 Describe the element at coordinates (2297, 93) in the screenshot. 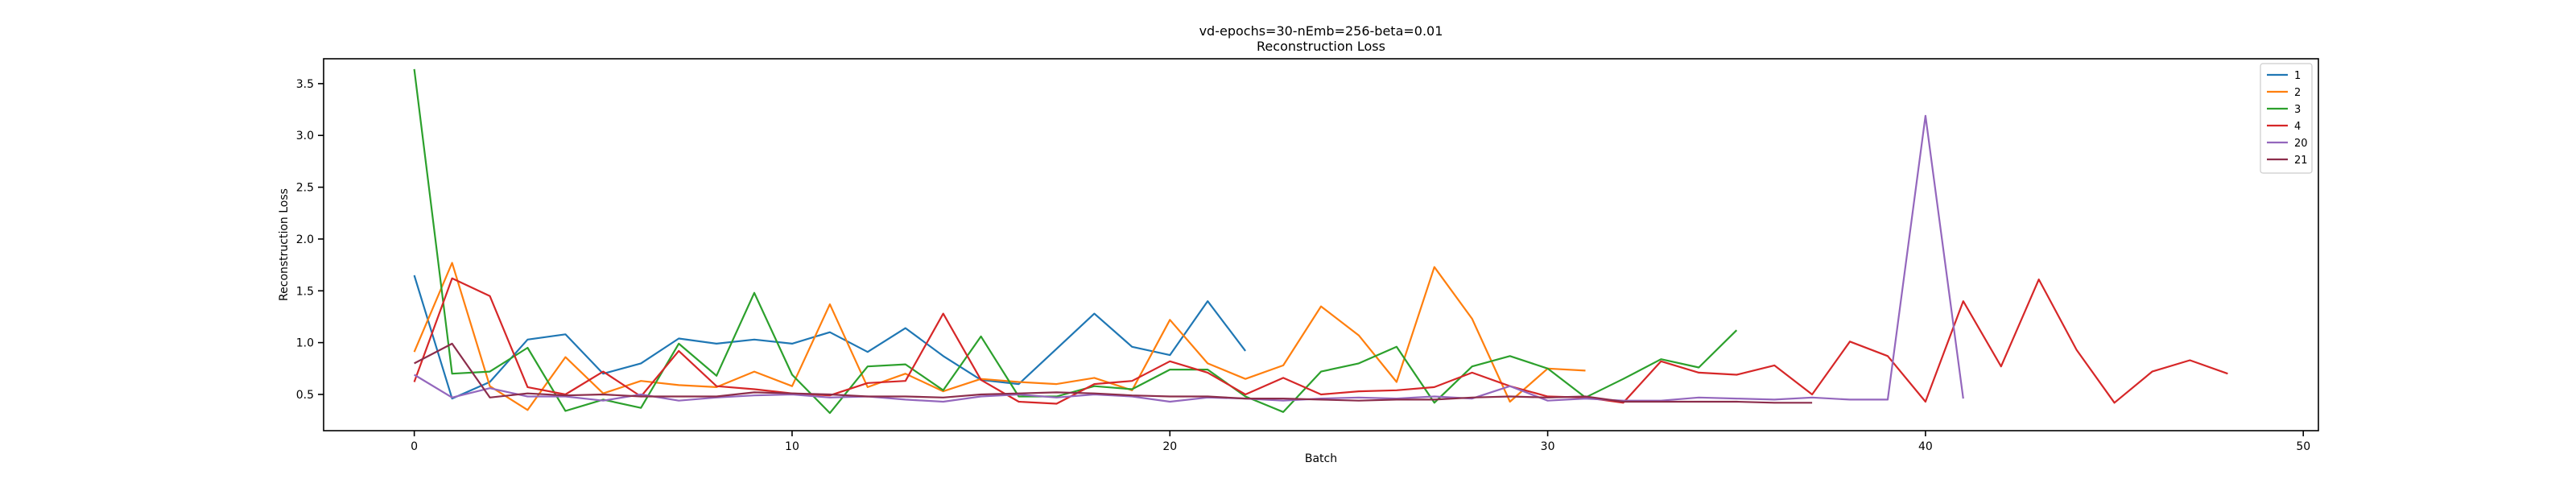

I see `legend-label: 2` at that location.